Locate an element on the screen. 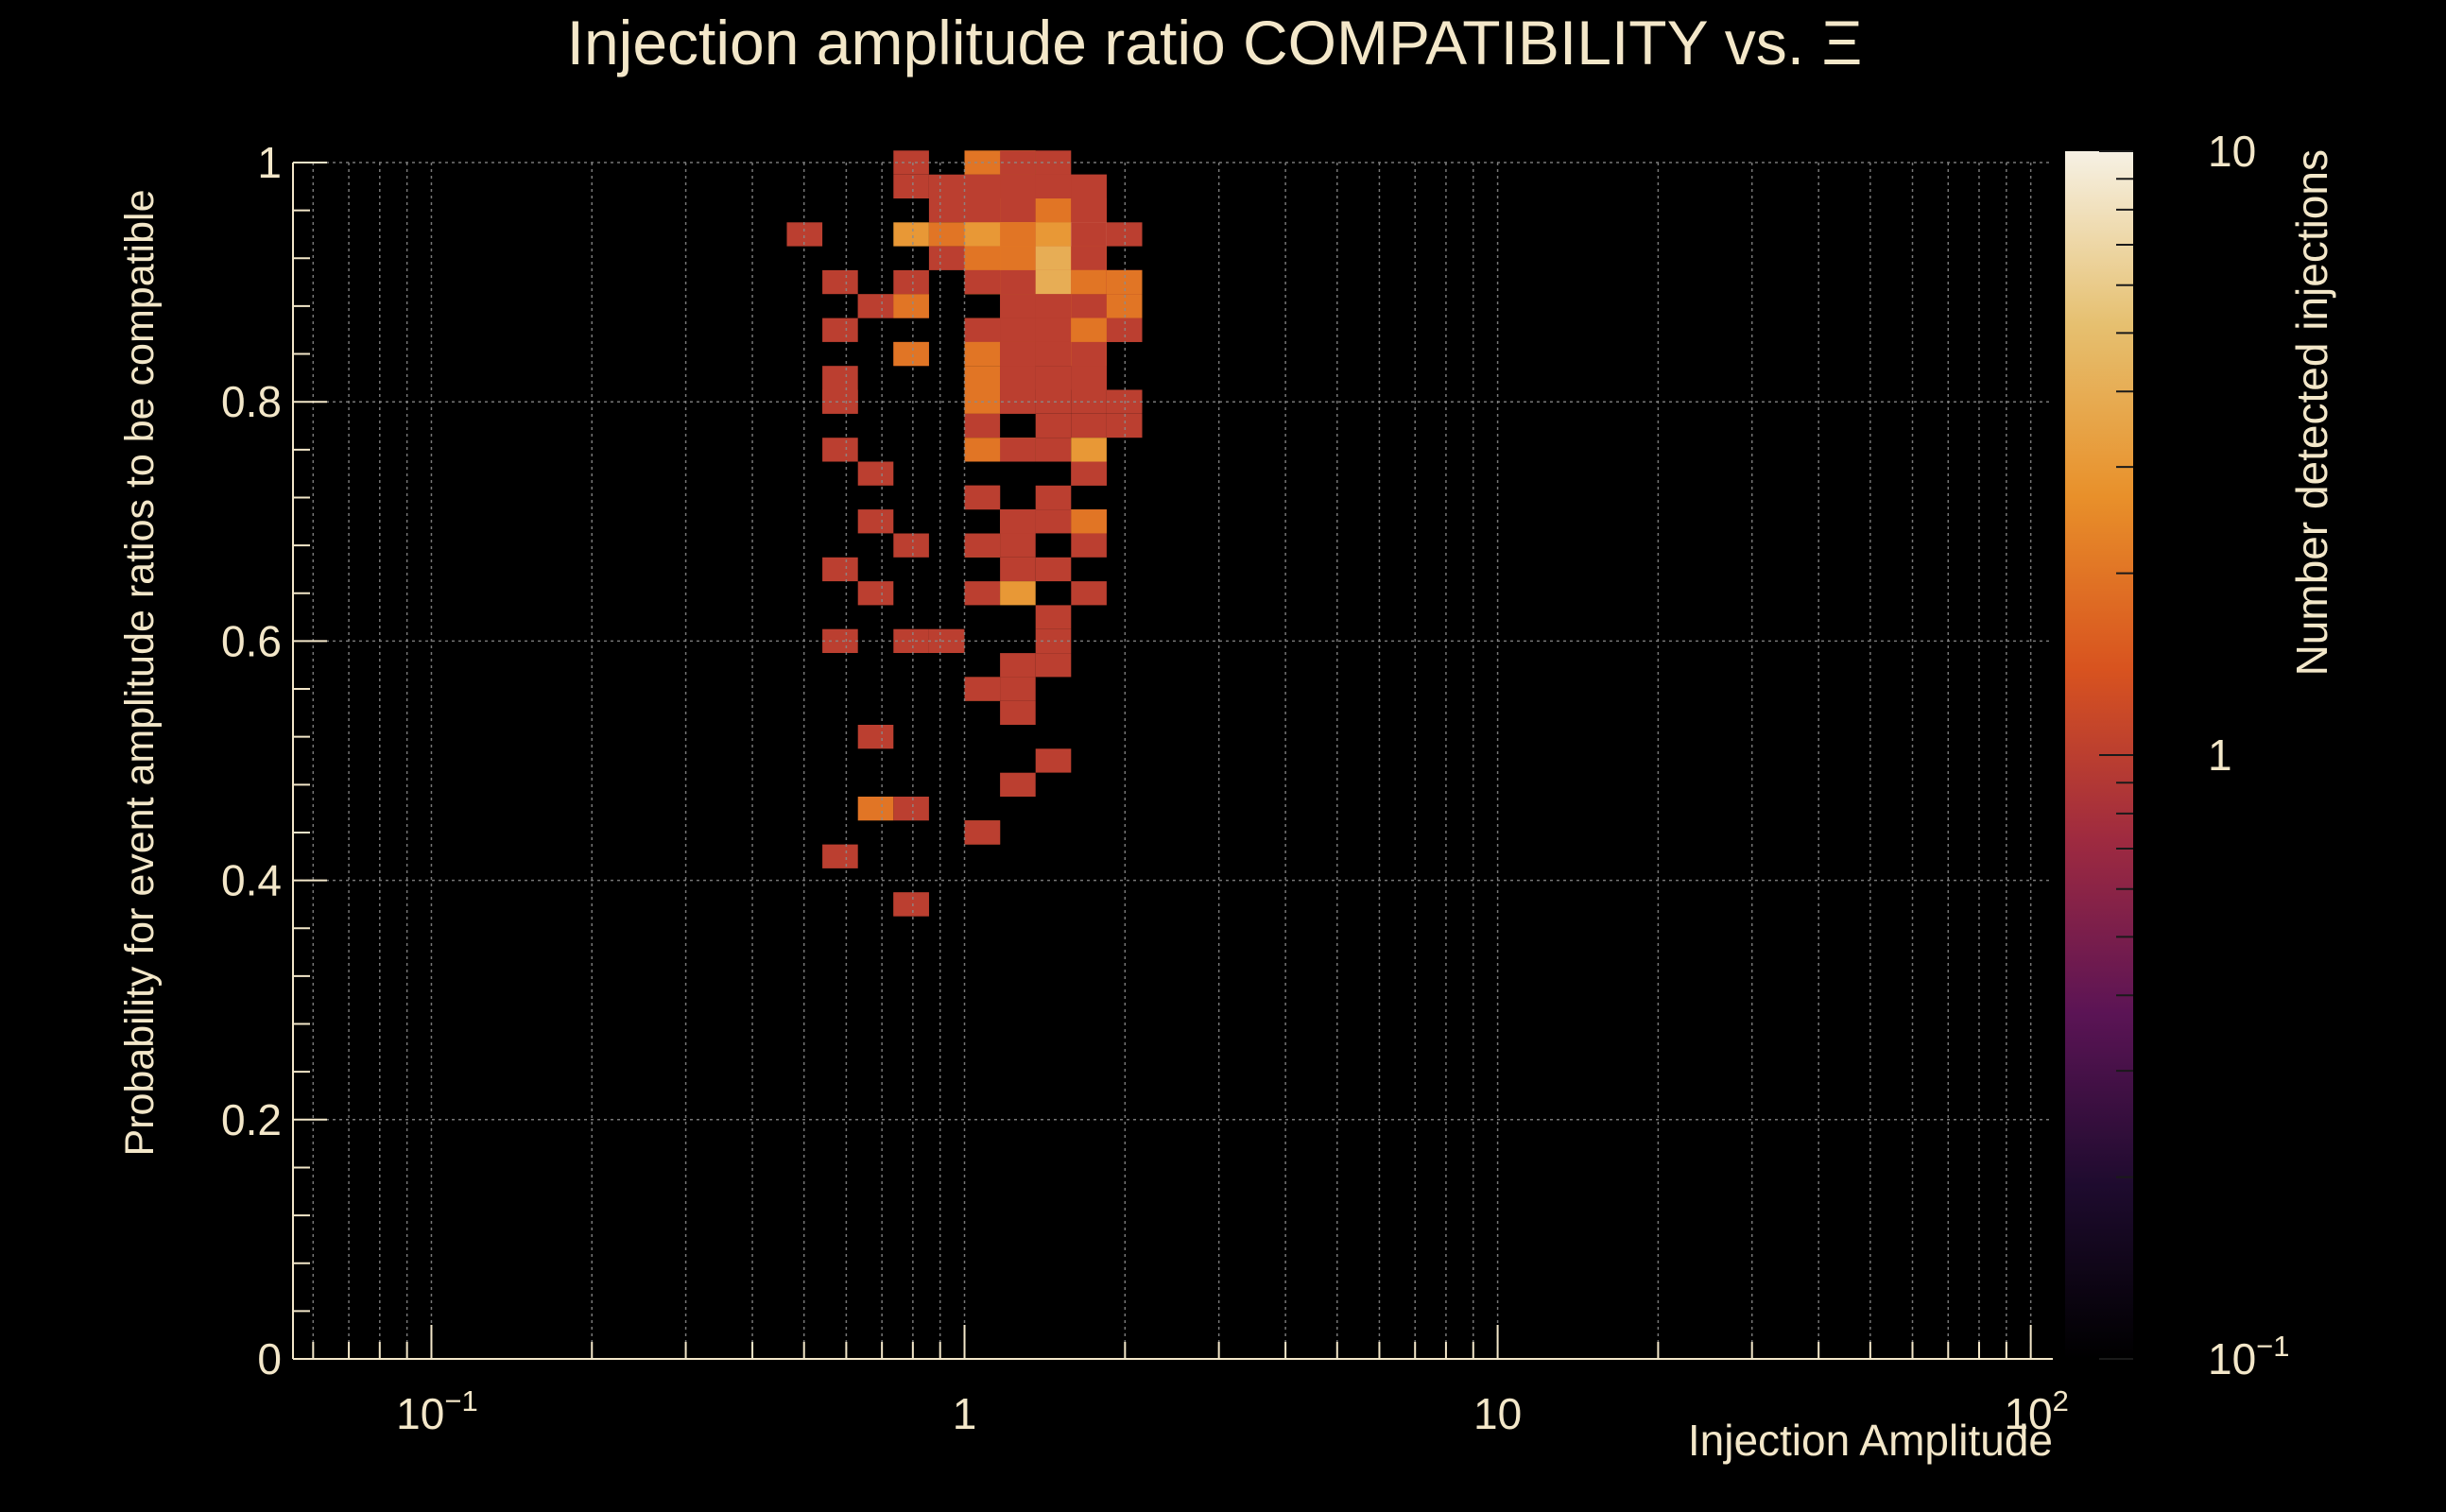  x-axis-label: Injection Amplitude is located at coordinates (1870, 1440).